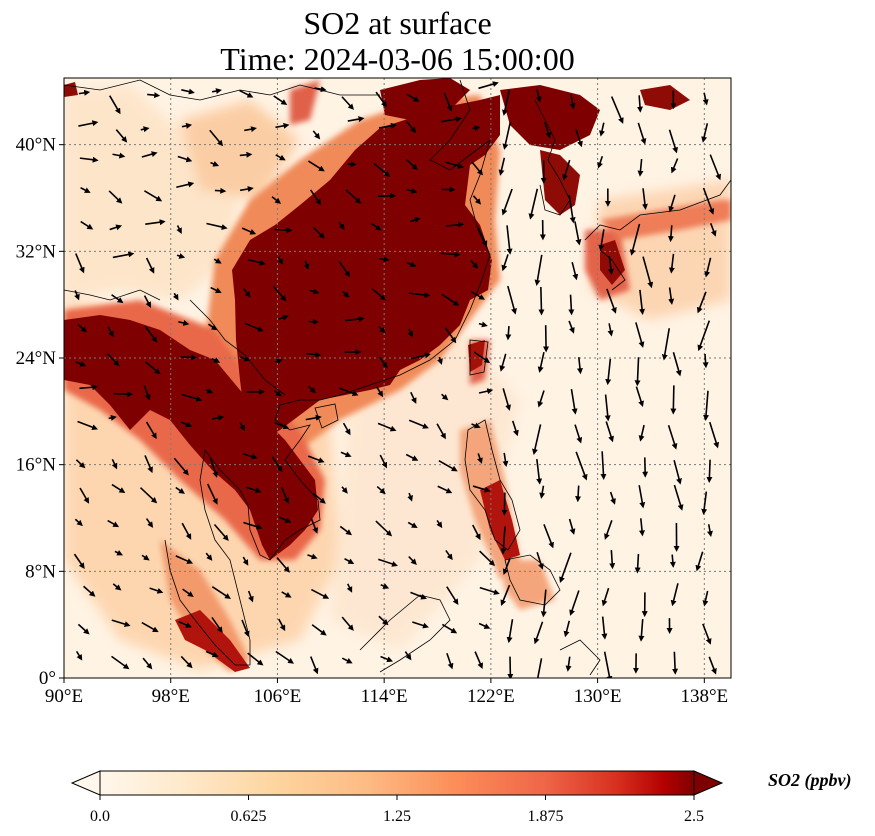 This screenshot has height=836, width=875. Describe the element at coordinates (704, 696) in the screenshot. I see `lon-tick-label: 138°E` at that location.